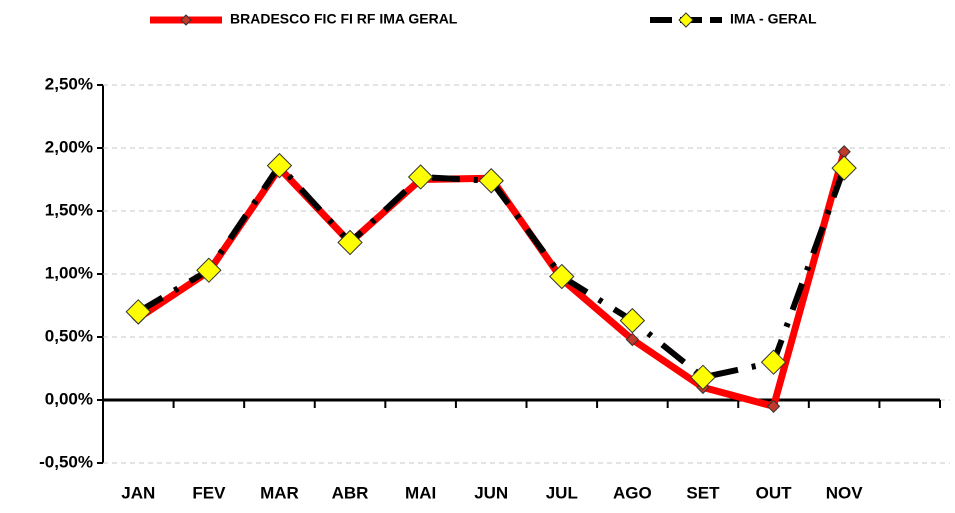 Image resolution: width=955 pixels, height=513 pixels. Describe the element at coordinates (632, 492) in the screenshot. I see `x-tick-label: AGO` at that location.